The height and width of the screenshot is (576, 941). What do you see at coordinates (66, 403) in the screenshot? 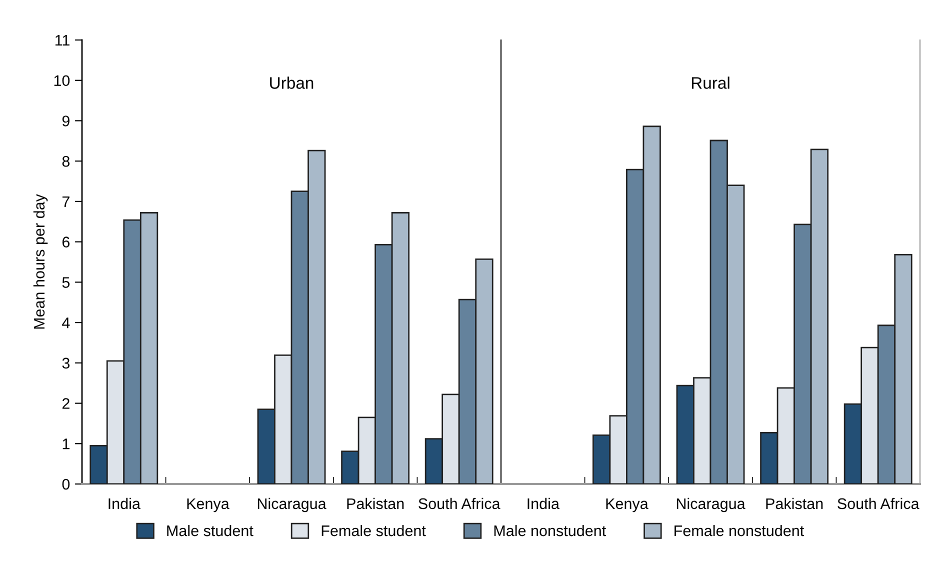
I see `y-tick-label: 2` at bounding box center [66, 403].